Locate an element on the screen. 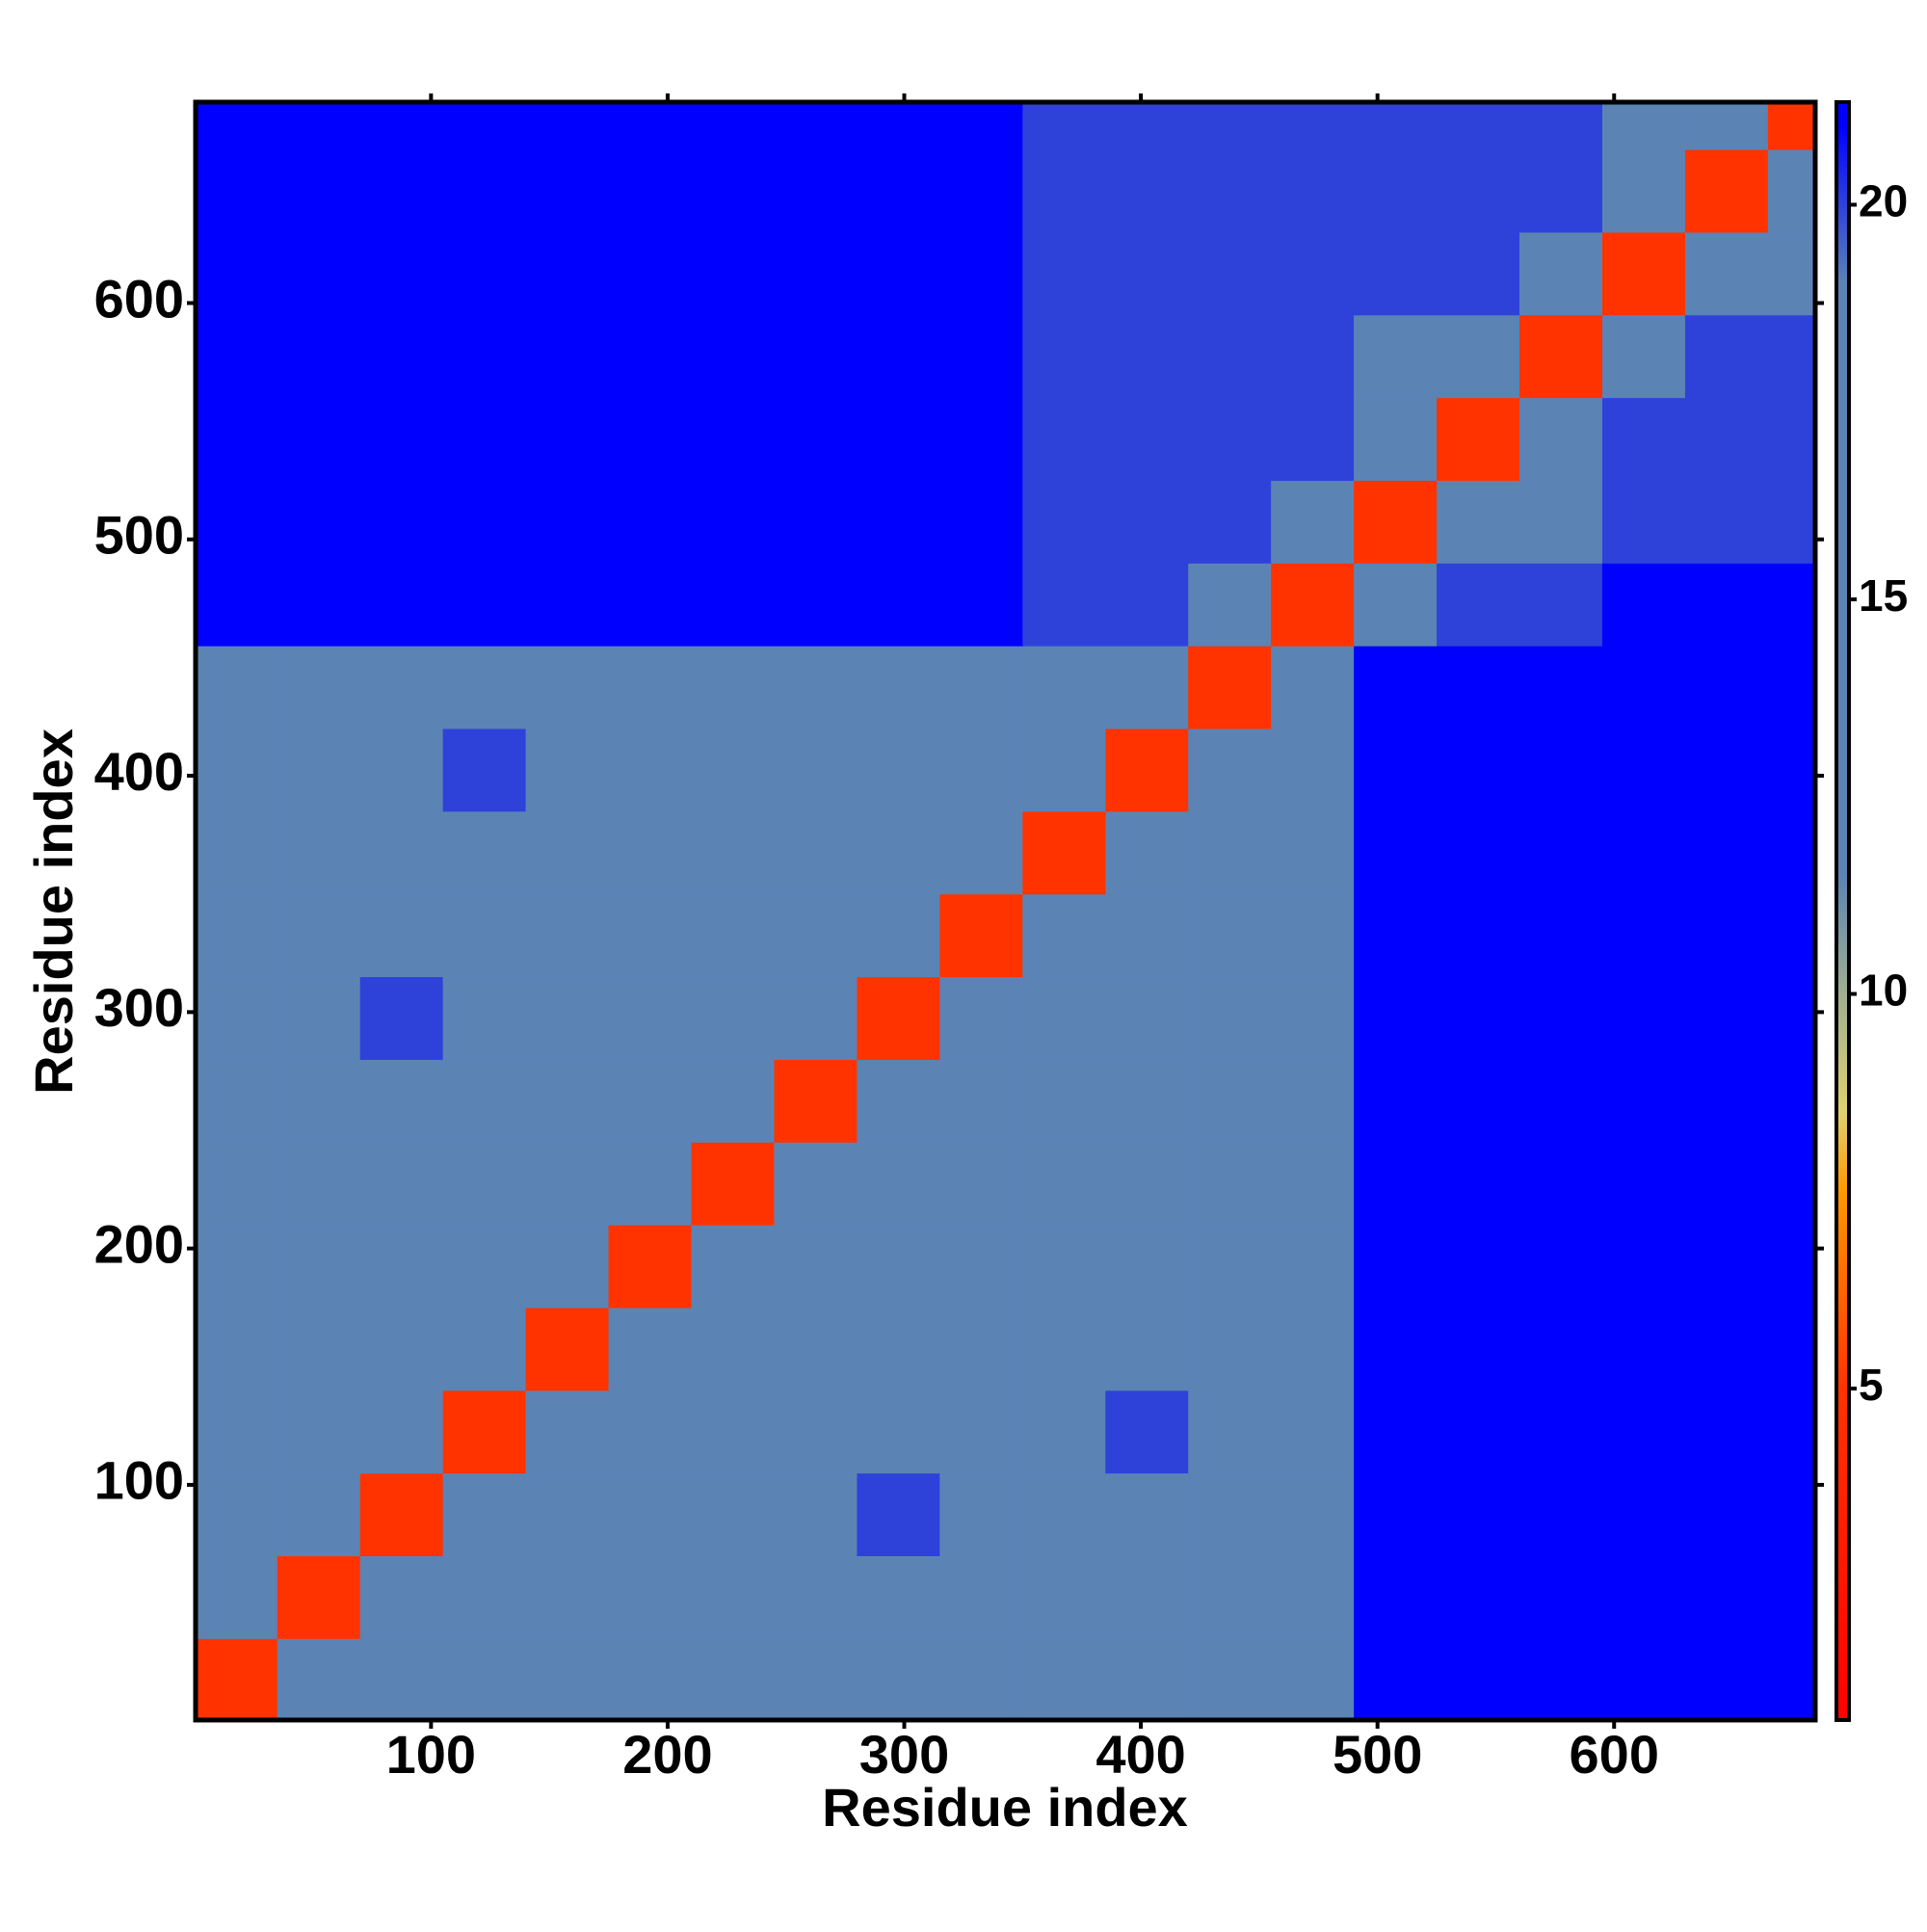 The image size is (1927, 1932). y-tick-label: 500 is located at coordinates (139, 535).